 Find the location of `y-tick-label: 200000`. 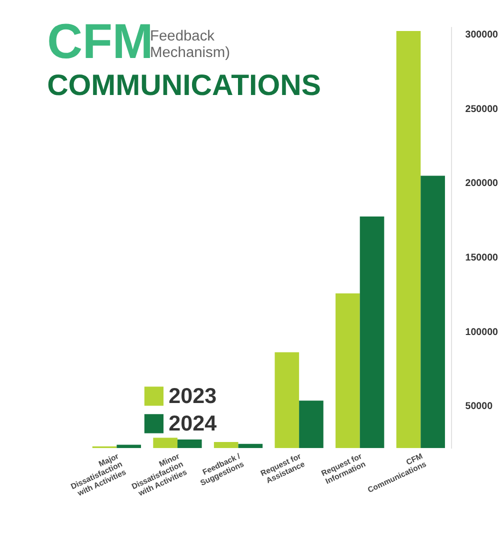

y-tick-label: 200000 is located at coordinates (482, 184).